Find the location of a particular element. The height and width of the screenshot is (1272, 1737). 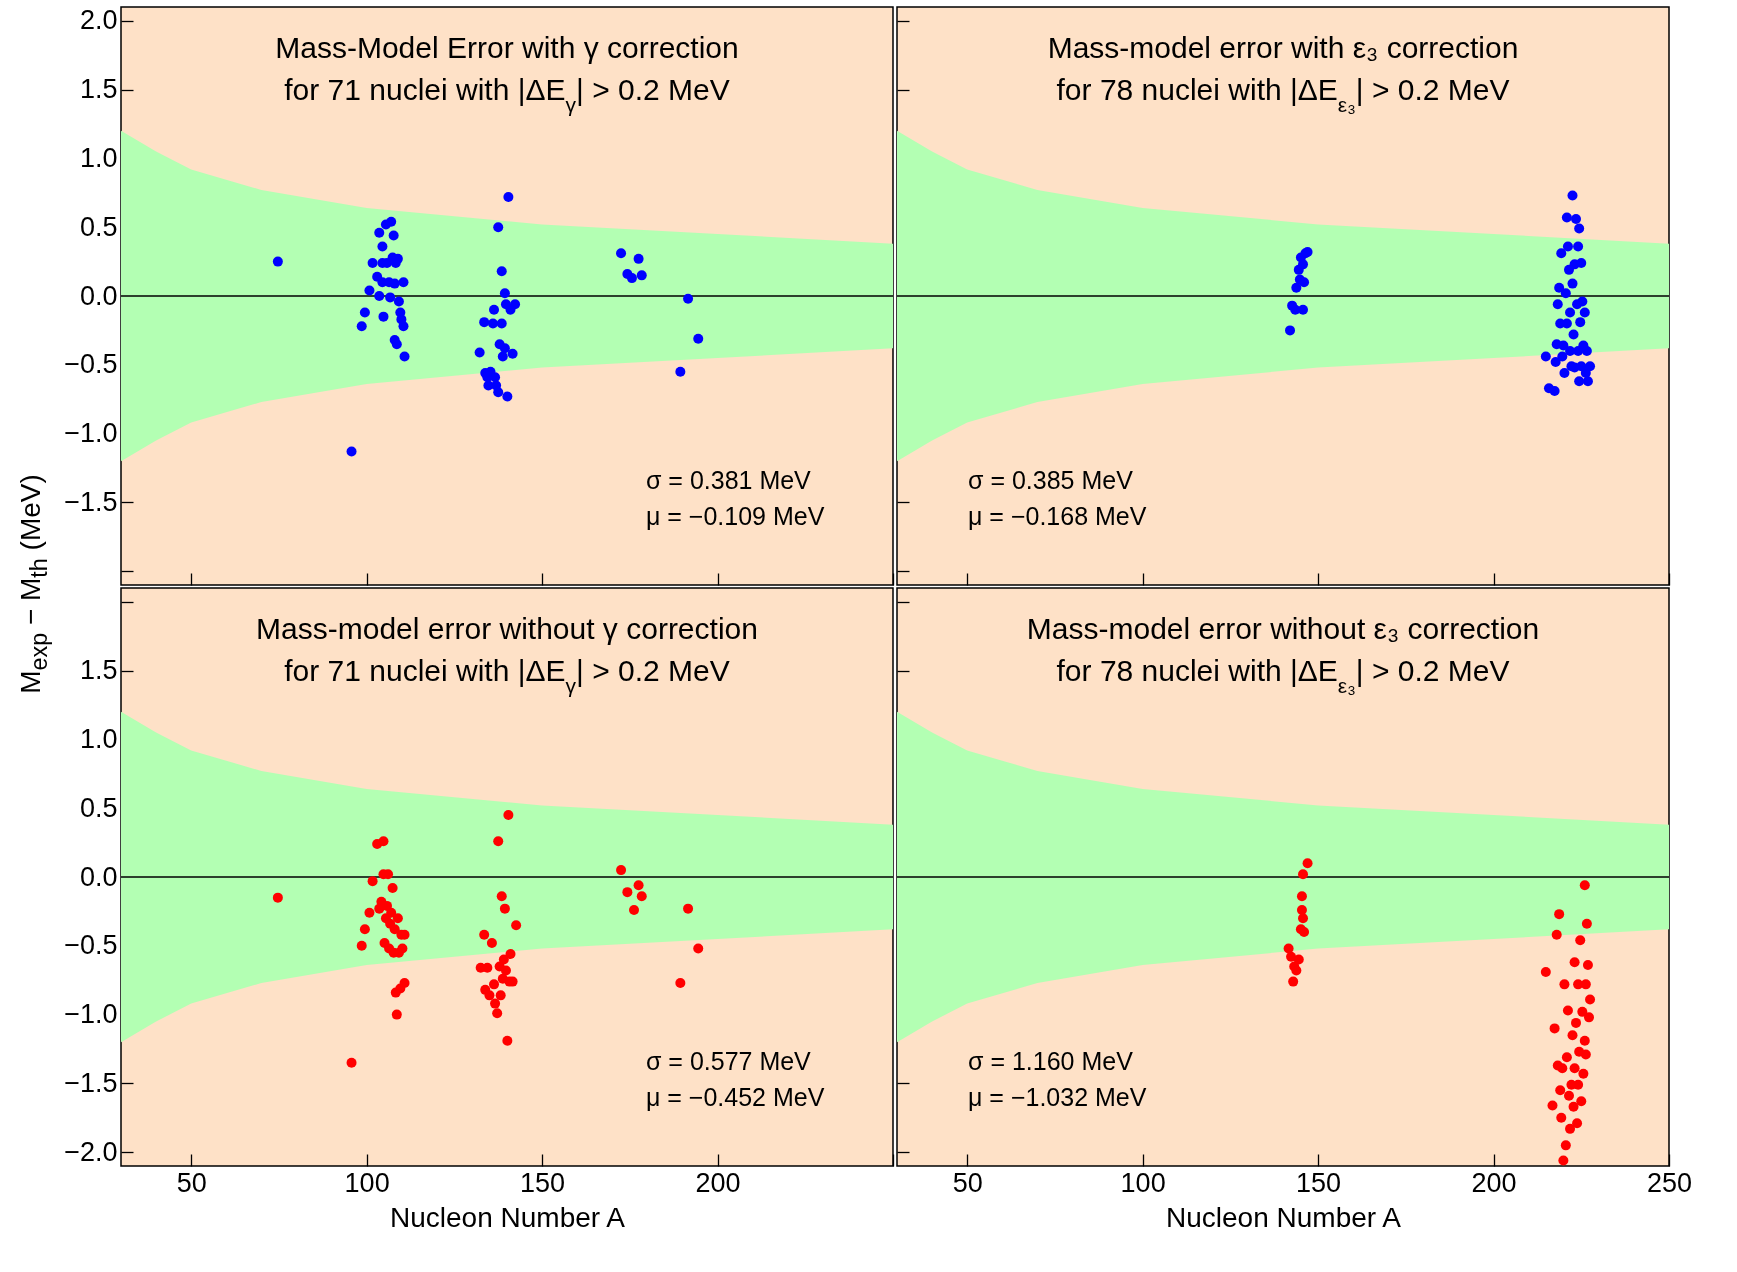

annotation: μ = −1.032 MeV is located at coordinates (1057, 1096).